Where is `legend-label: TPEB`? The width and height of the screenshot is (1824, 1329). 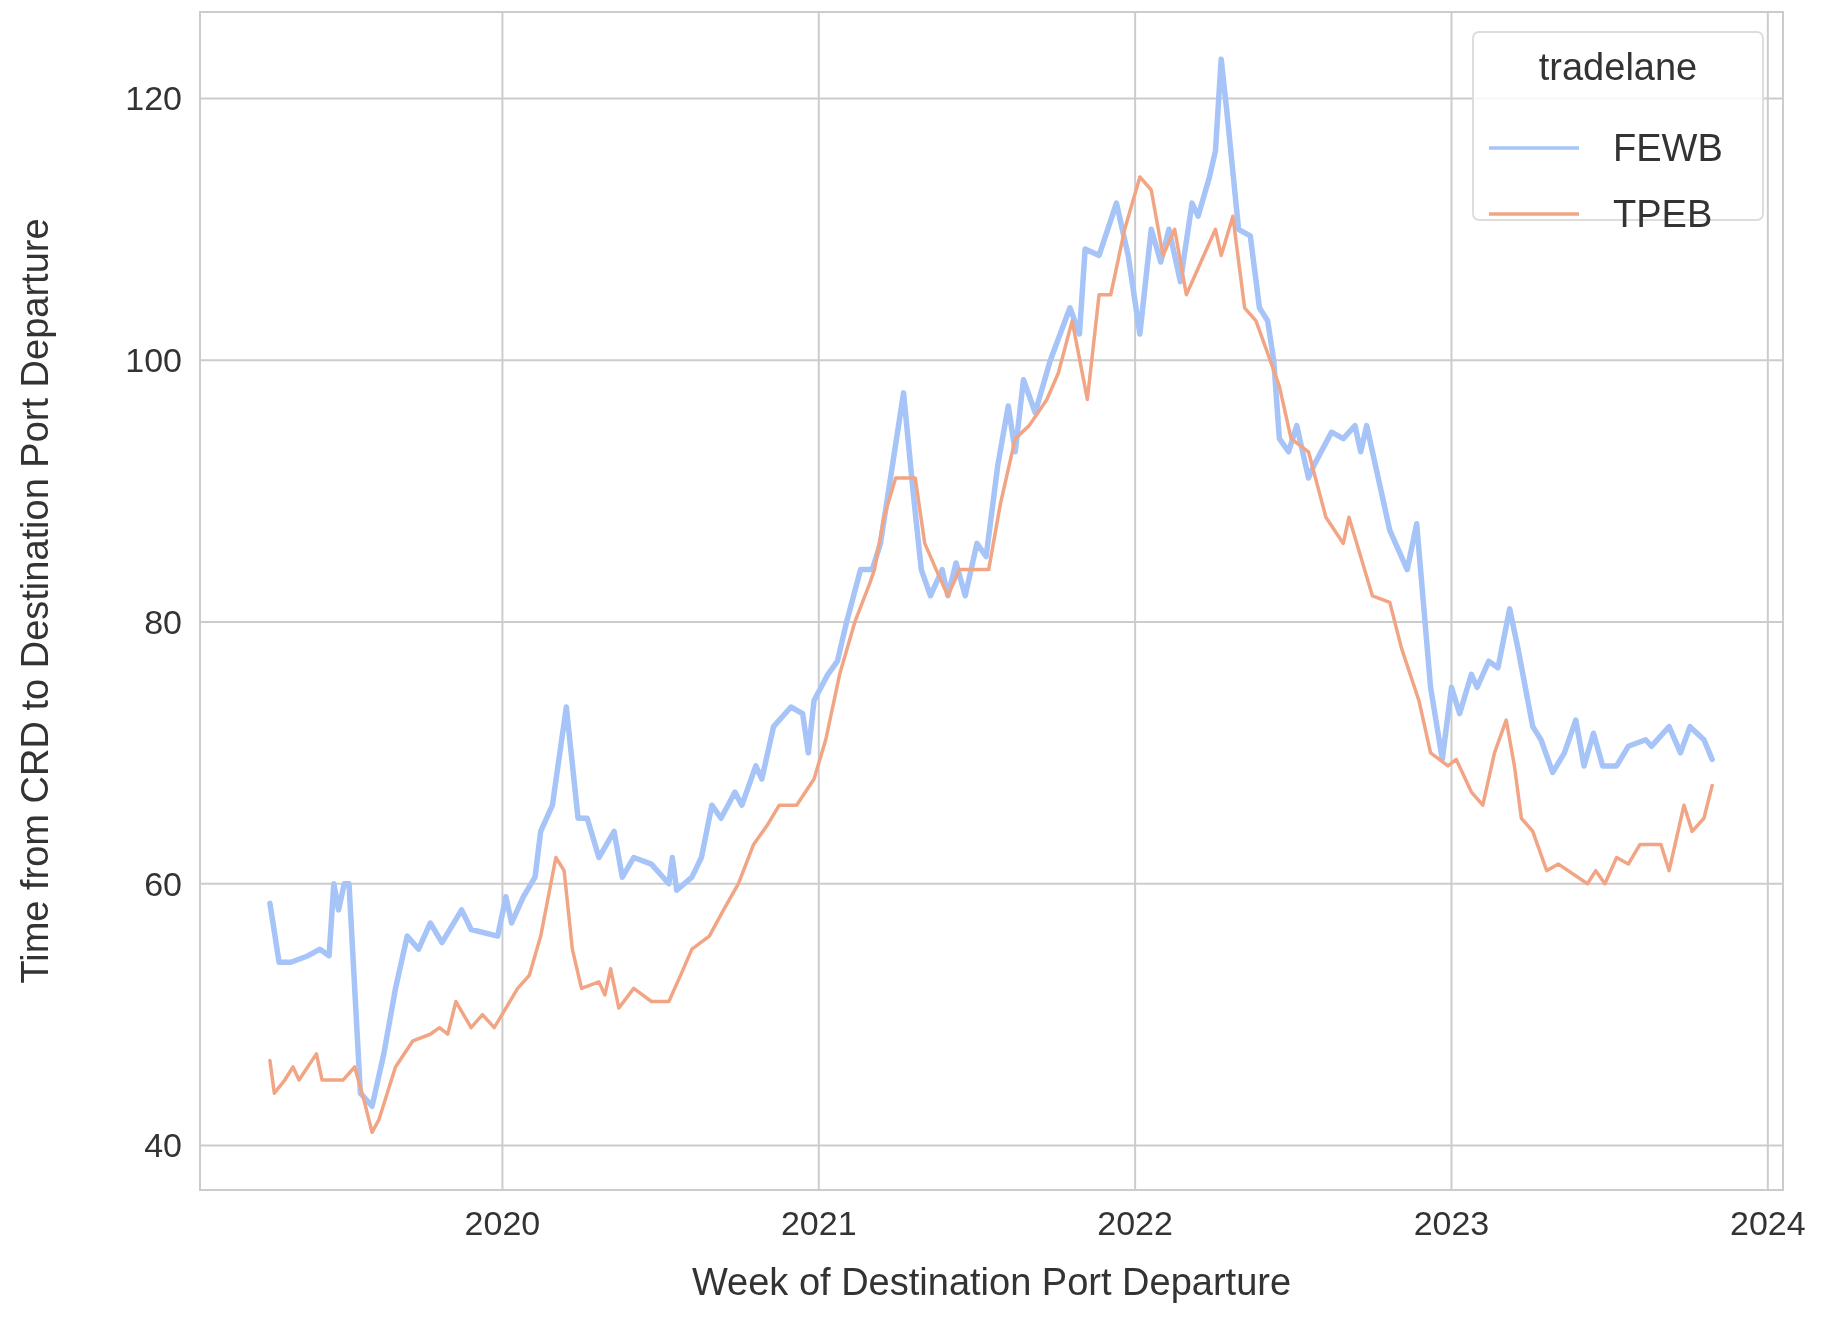
legend-label: TPEB is located at coordinates (1663, 214).